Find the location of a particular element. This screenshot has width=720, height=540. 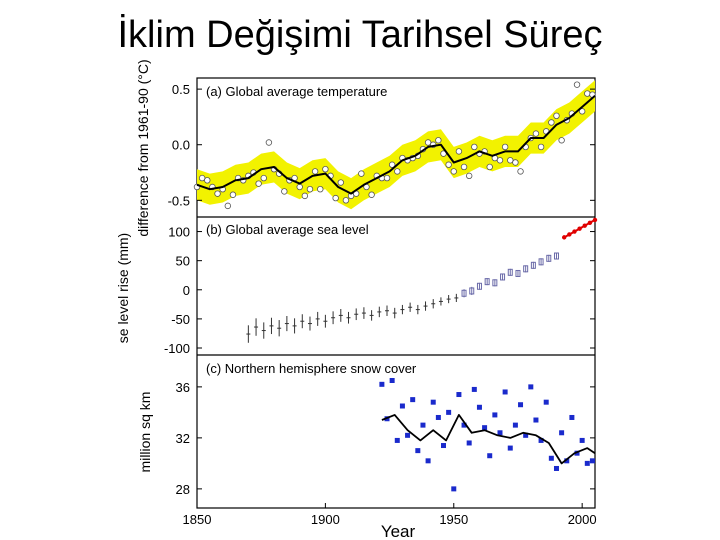

x-tick-label: 1950 is located at coordinates (453, 519).